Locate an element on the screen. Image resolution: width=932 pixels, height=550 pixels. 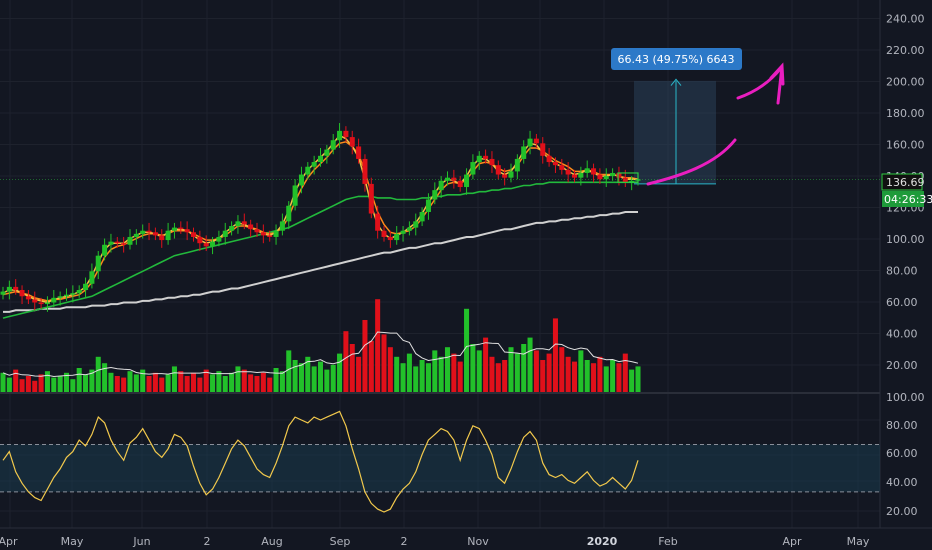
measure-label: 66.43 (49.75%) 6643 is located at coordinates (675, 59).